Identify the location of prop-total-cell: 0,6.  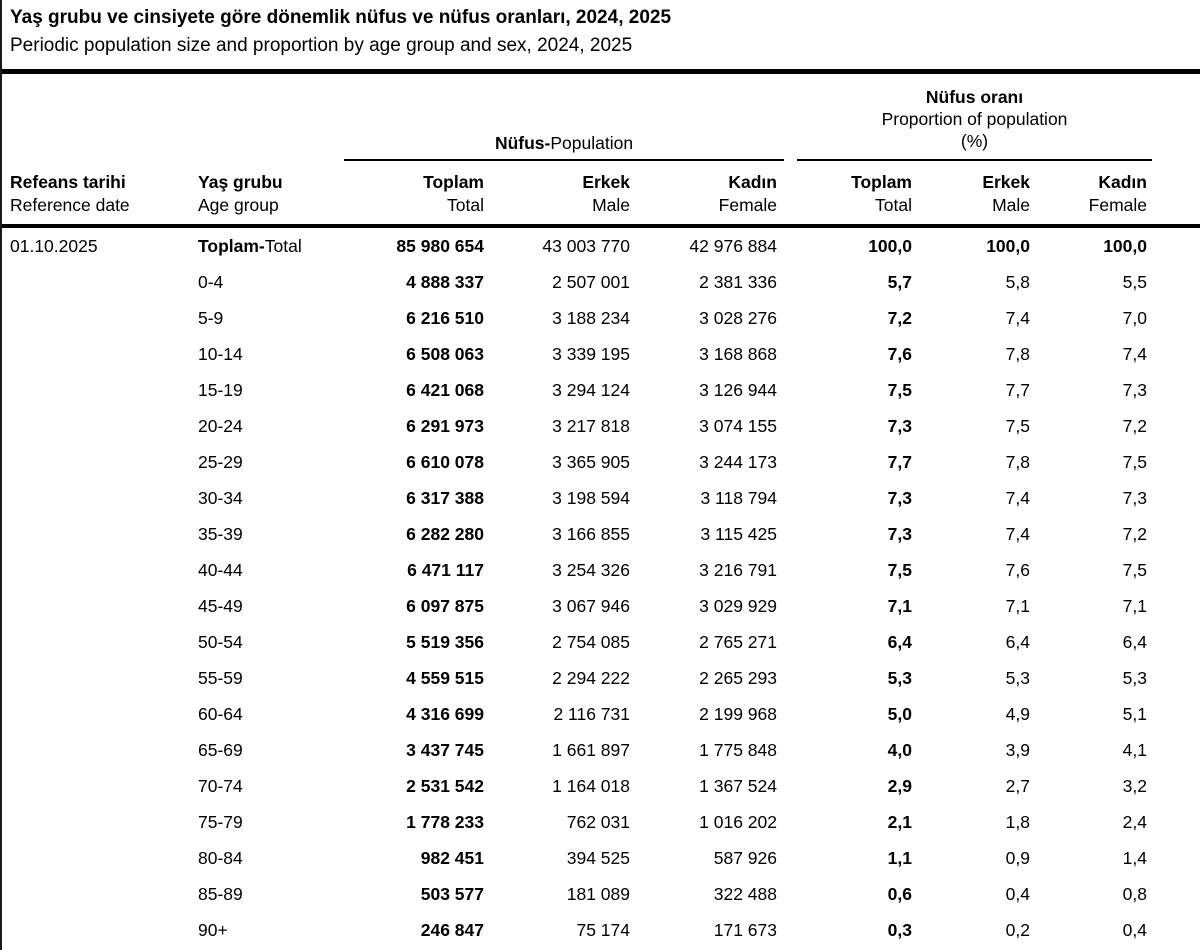
(899, 893).